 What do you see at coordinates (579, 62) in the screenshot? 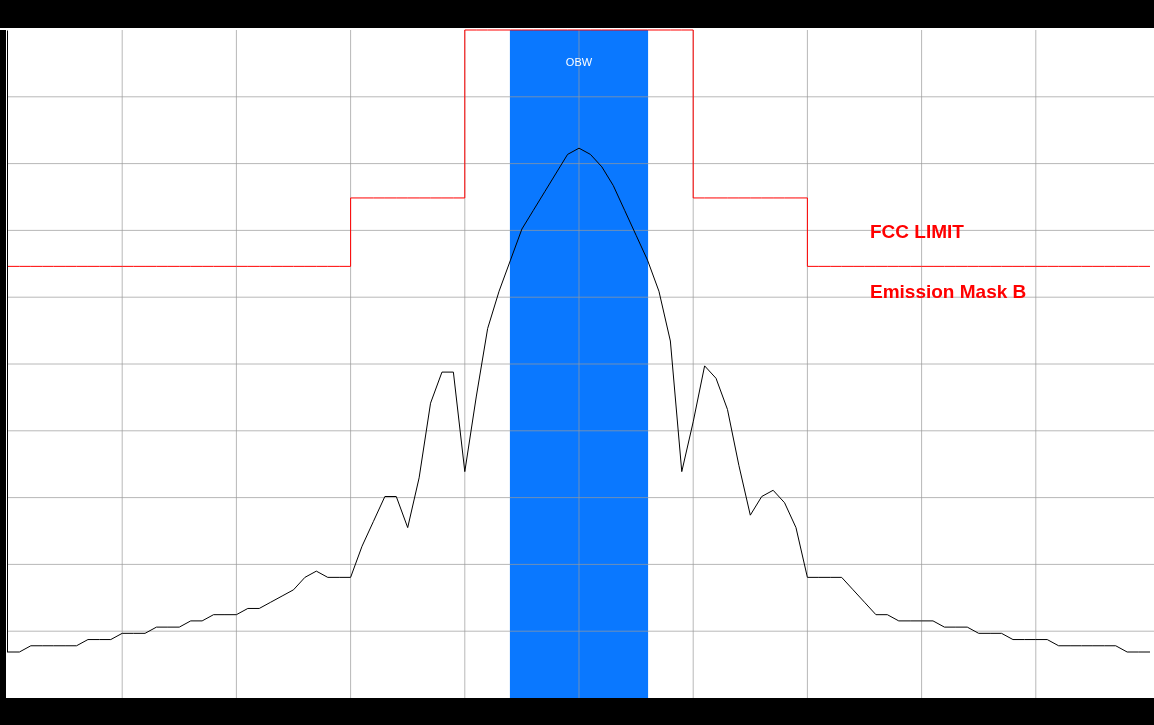
I see `annotation: OBW` at bounding box center [579, 62].